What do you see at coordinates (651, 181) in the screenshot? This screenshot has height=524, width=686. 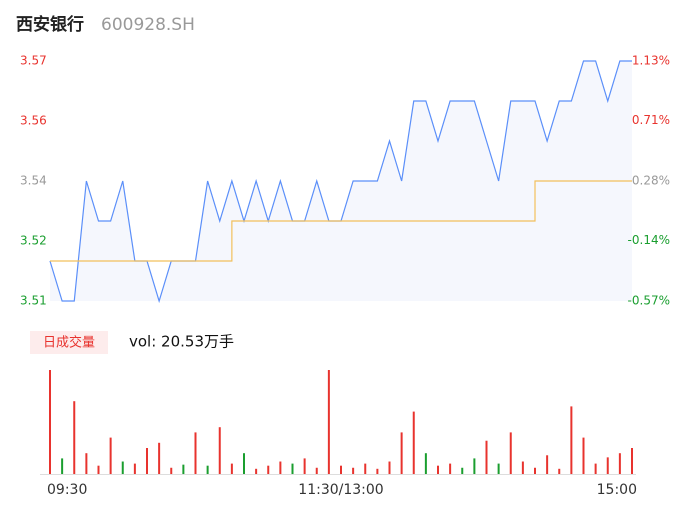 I see `y2-tick-label: 0.28%` at bounding box center [651, 181].